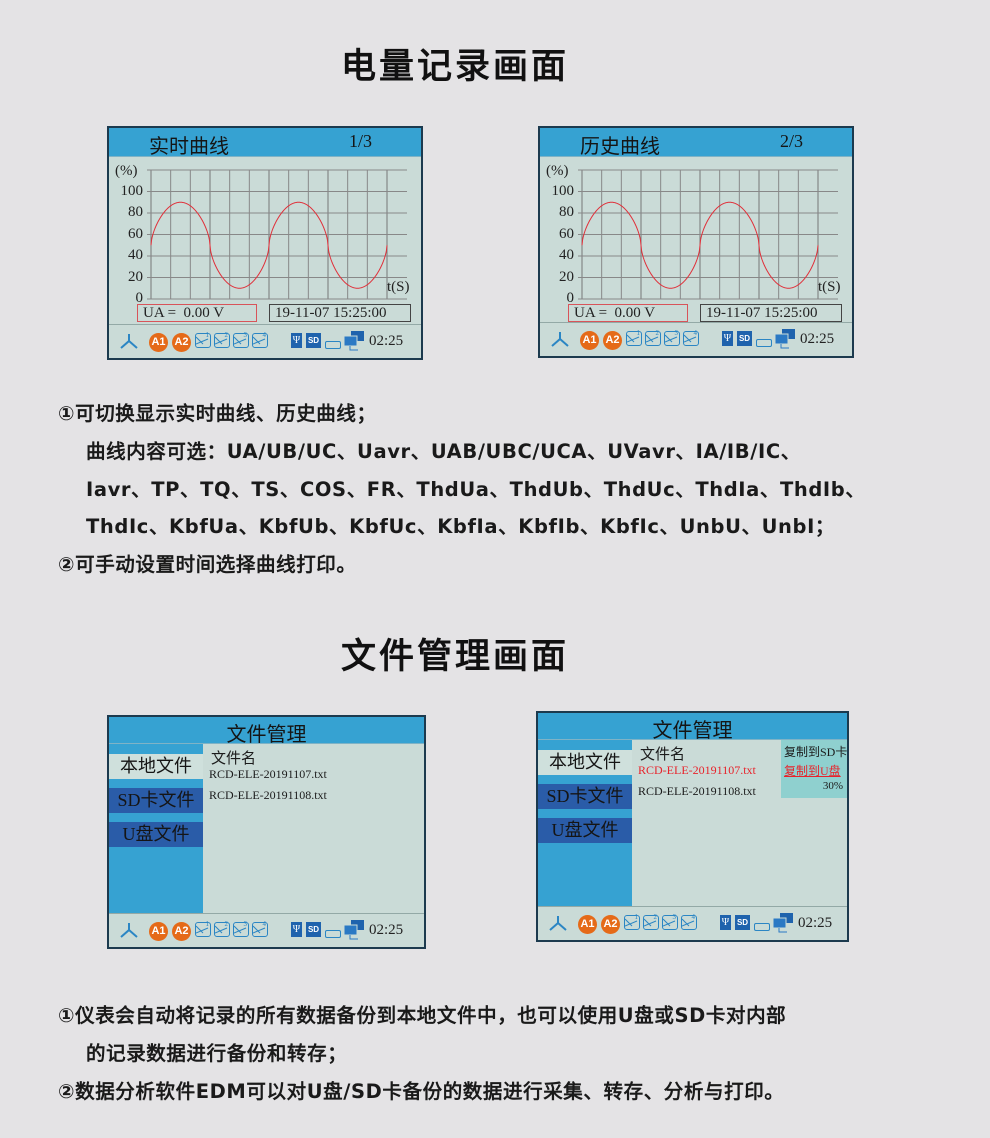  I want to click on copy-to-sd-option: 复制到SD卡, so click(816, 752).